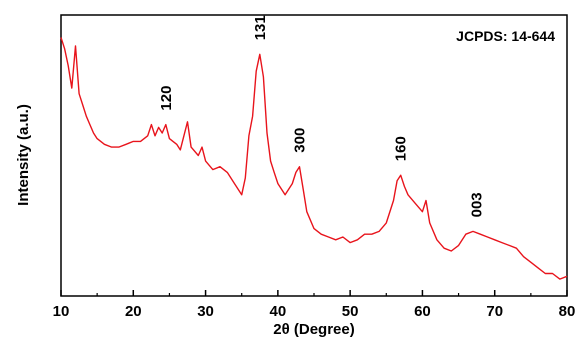 This screenshot has height=345, width=579. What do you see at coordinates (567, 311) in the screenshot?
I see `x-tick-label-80: 80` at bounding box center [567, 311].